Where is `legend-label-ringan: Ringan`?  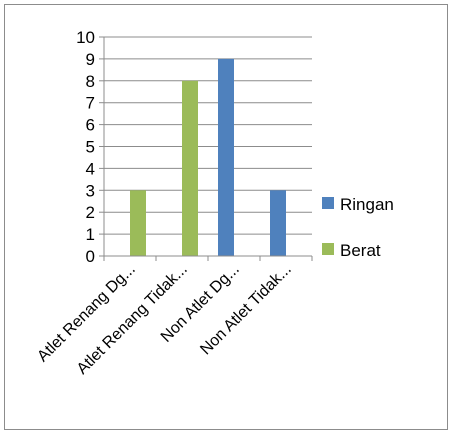 legend-label-ringan: Ringan is located at coordinates (367, 204).